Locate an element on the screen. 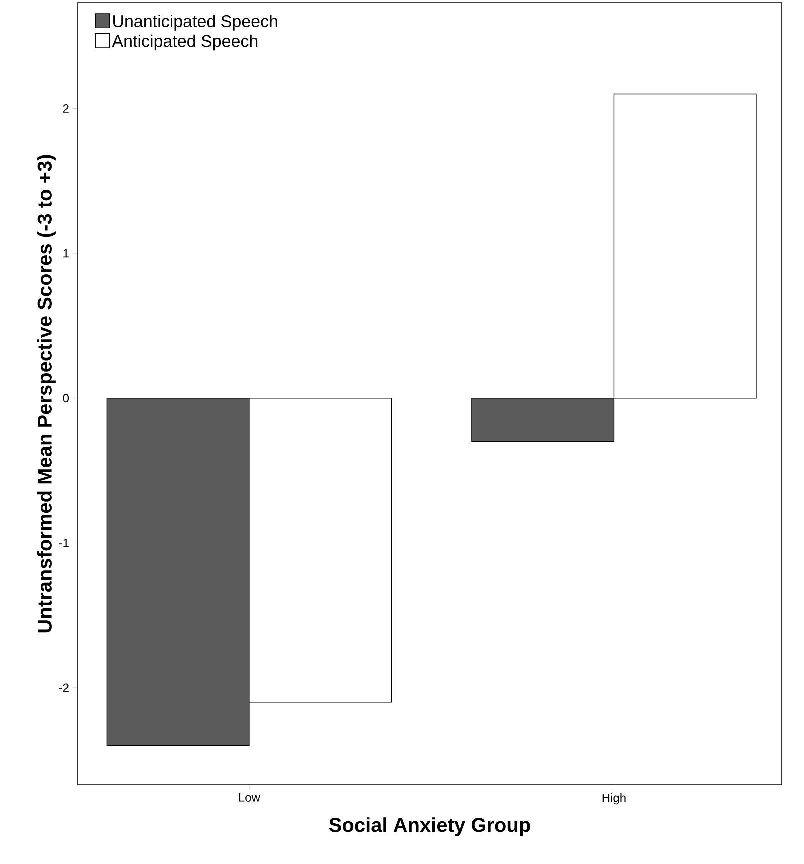  y-tick-label: -2 is located at coordinates (64, 688).